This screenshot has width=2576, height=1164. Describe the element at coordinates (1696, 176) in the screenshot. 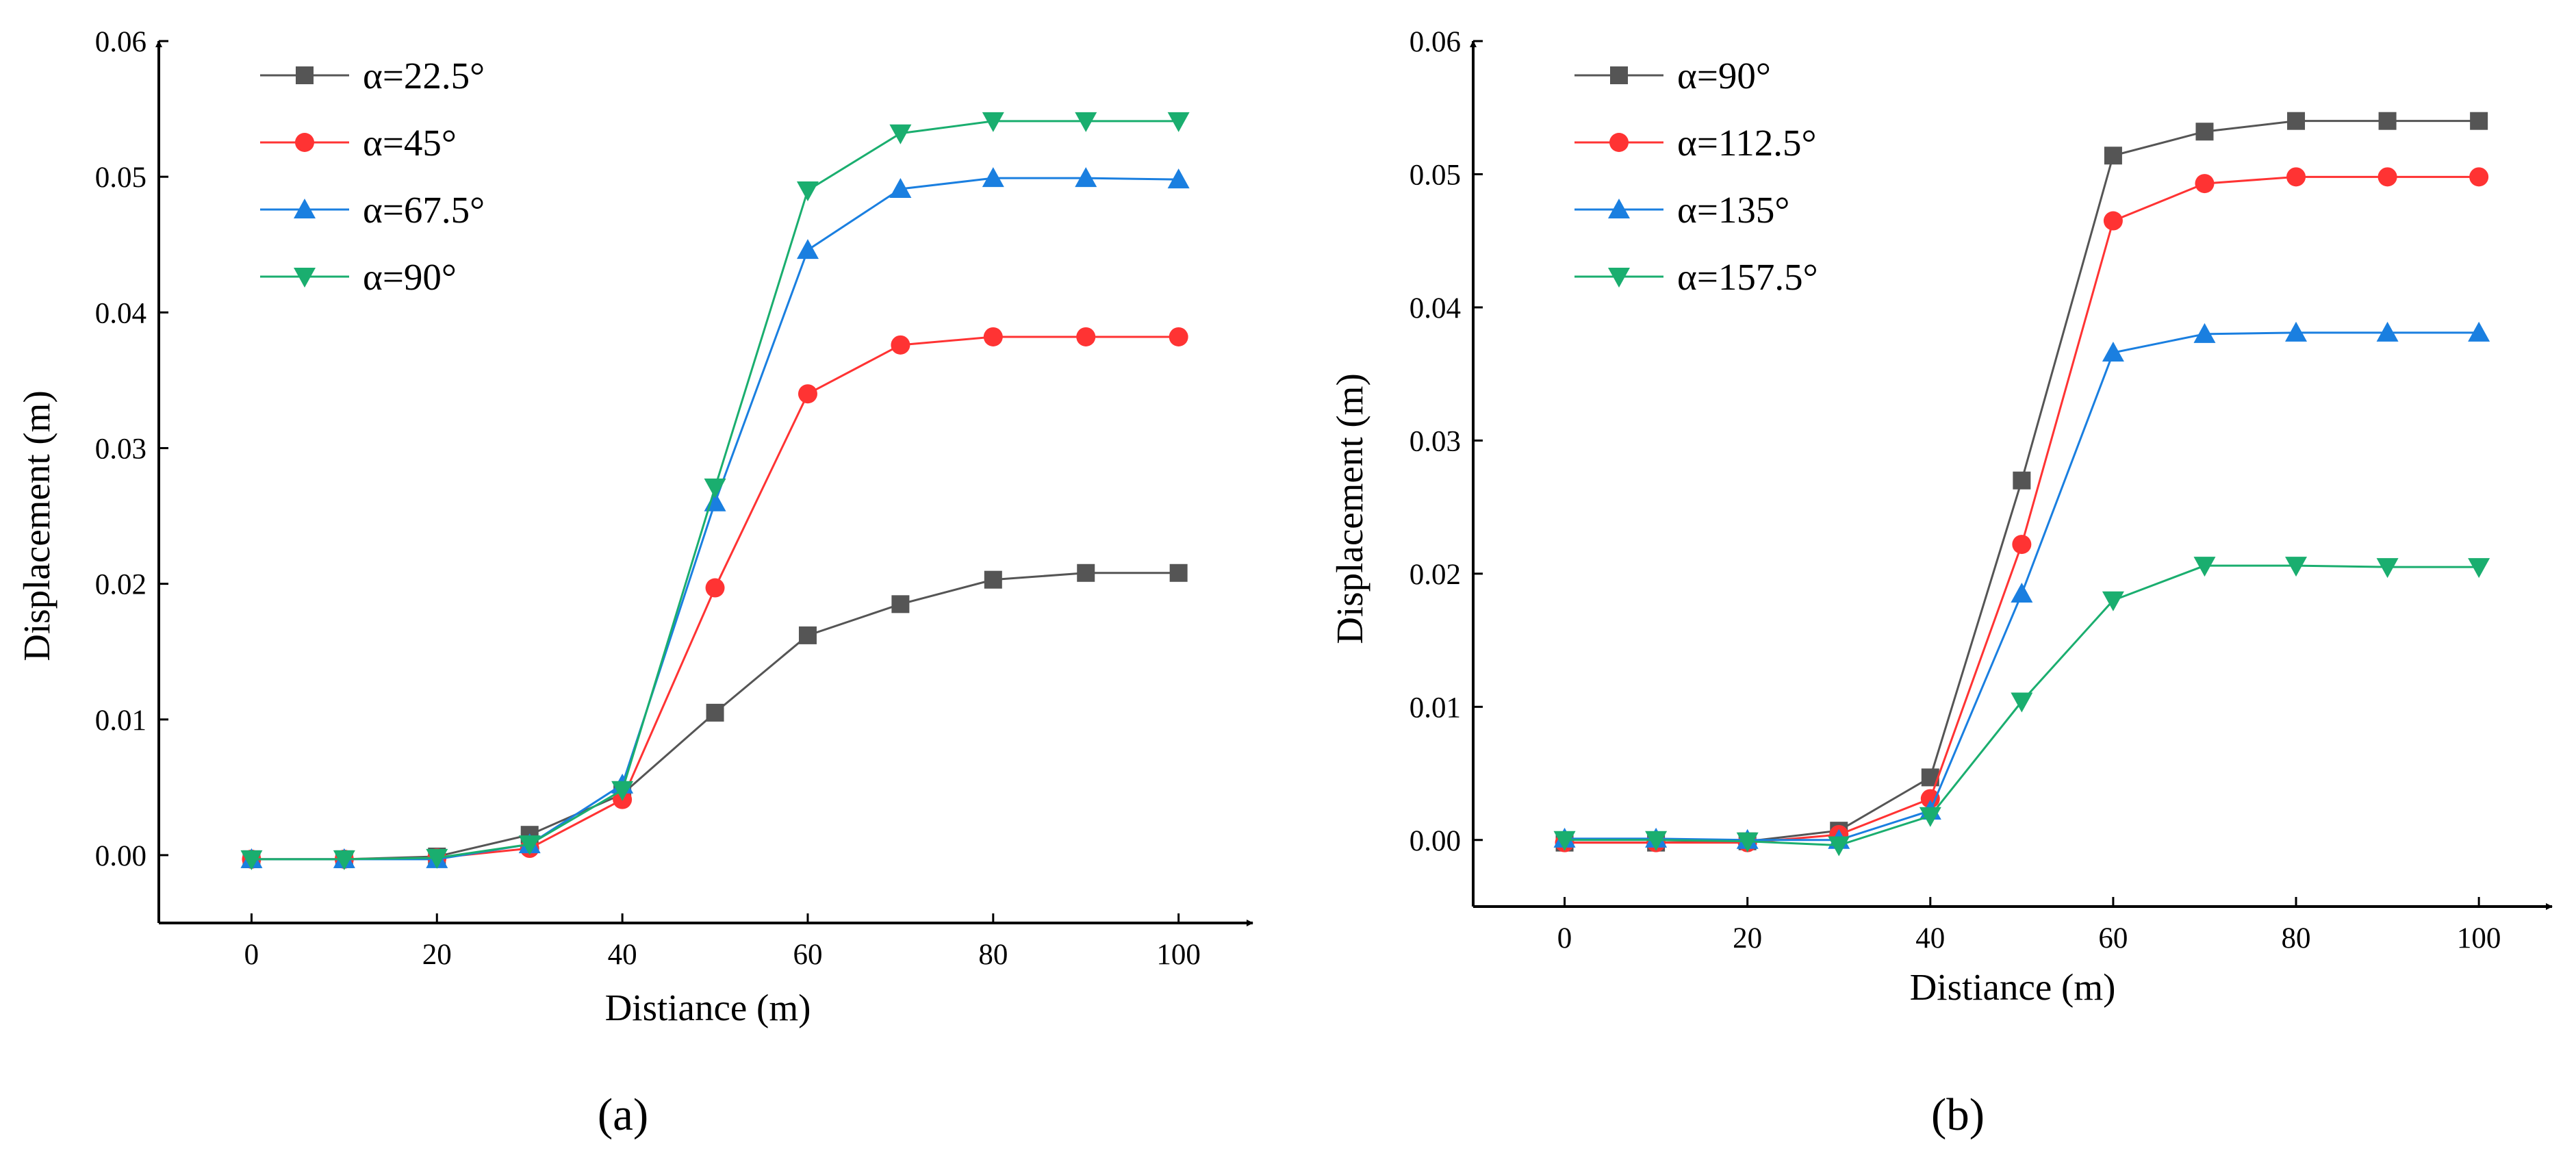

I see `legend-b: α=90° α=112.5° α=135° α=157.5°` at that location.